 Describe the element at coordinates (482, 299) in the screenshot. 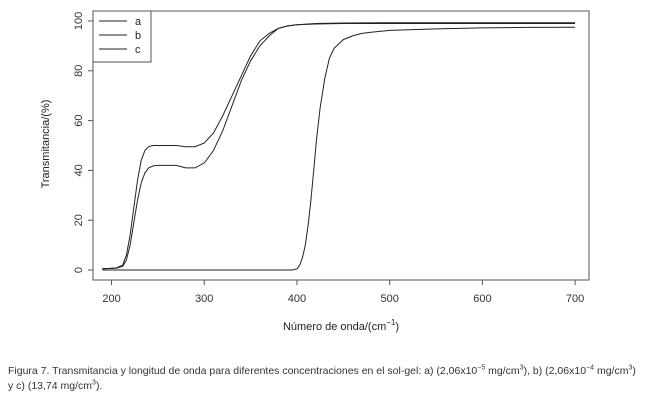

I see `x-tick-label: 600` at that location.